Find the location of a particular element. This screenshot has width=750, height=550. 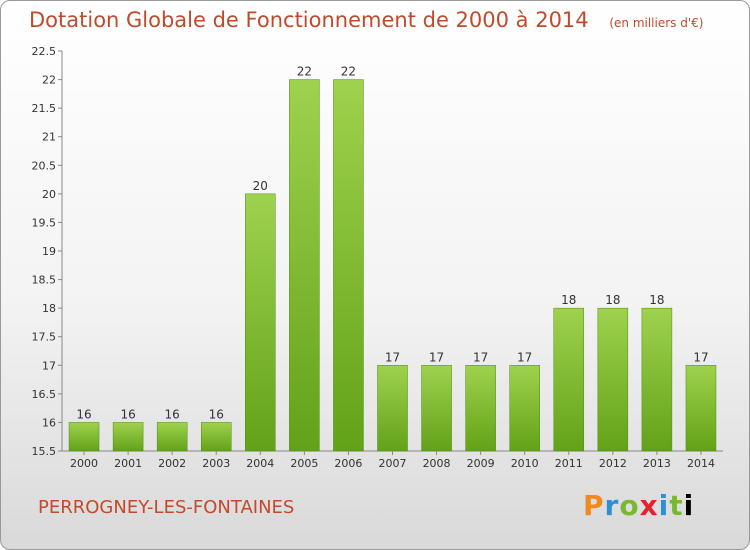

y-tick-label: 17 is located at coordinates (49, 365).